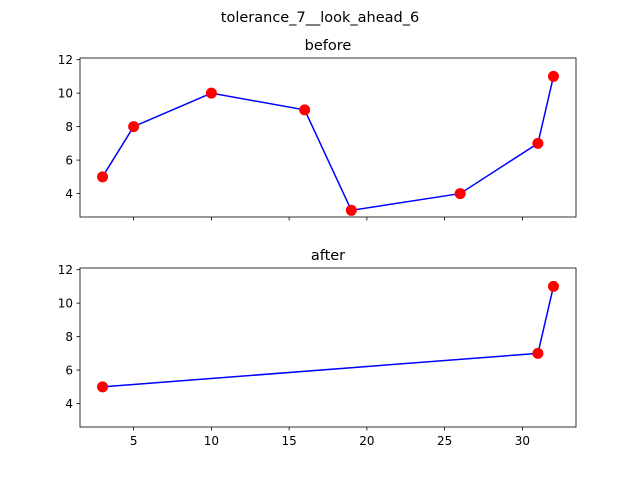 The width and height of the screenshot is (640, 480). What do you see at coordinates (444, 441) in the screenshot?
I see `x-tick-label: 25` at bounding box center [444, 441].